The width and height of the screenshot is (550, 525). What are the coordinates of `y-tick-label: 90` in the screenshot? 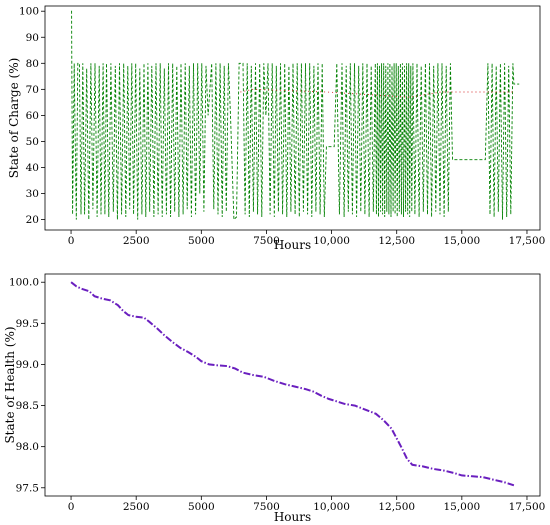 It's located at (32, 38).